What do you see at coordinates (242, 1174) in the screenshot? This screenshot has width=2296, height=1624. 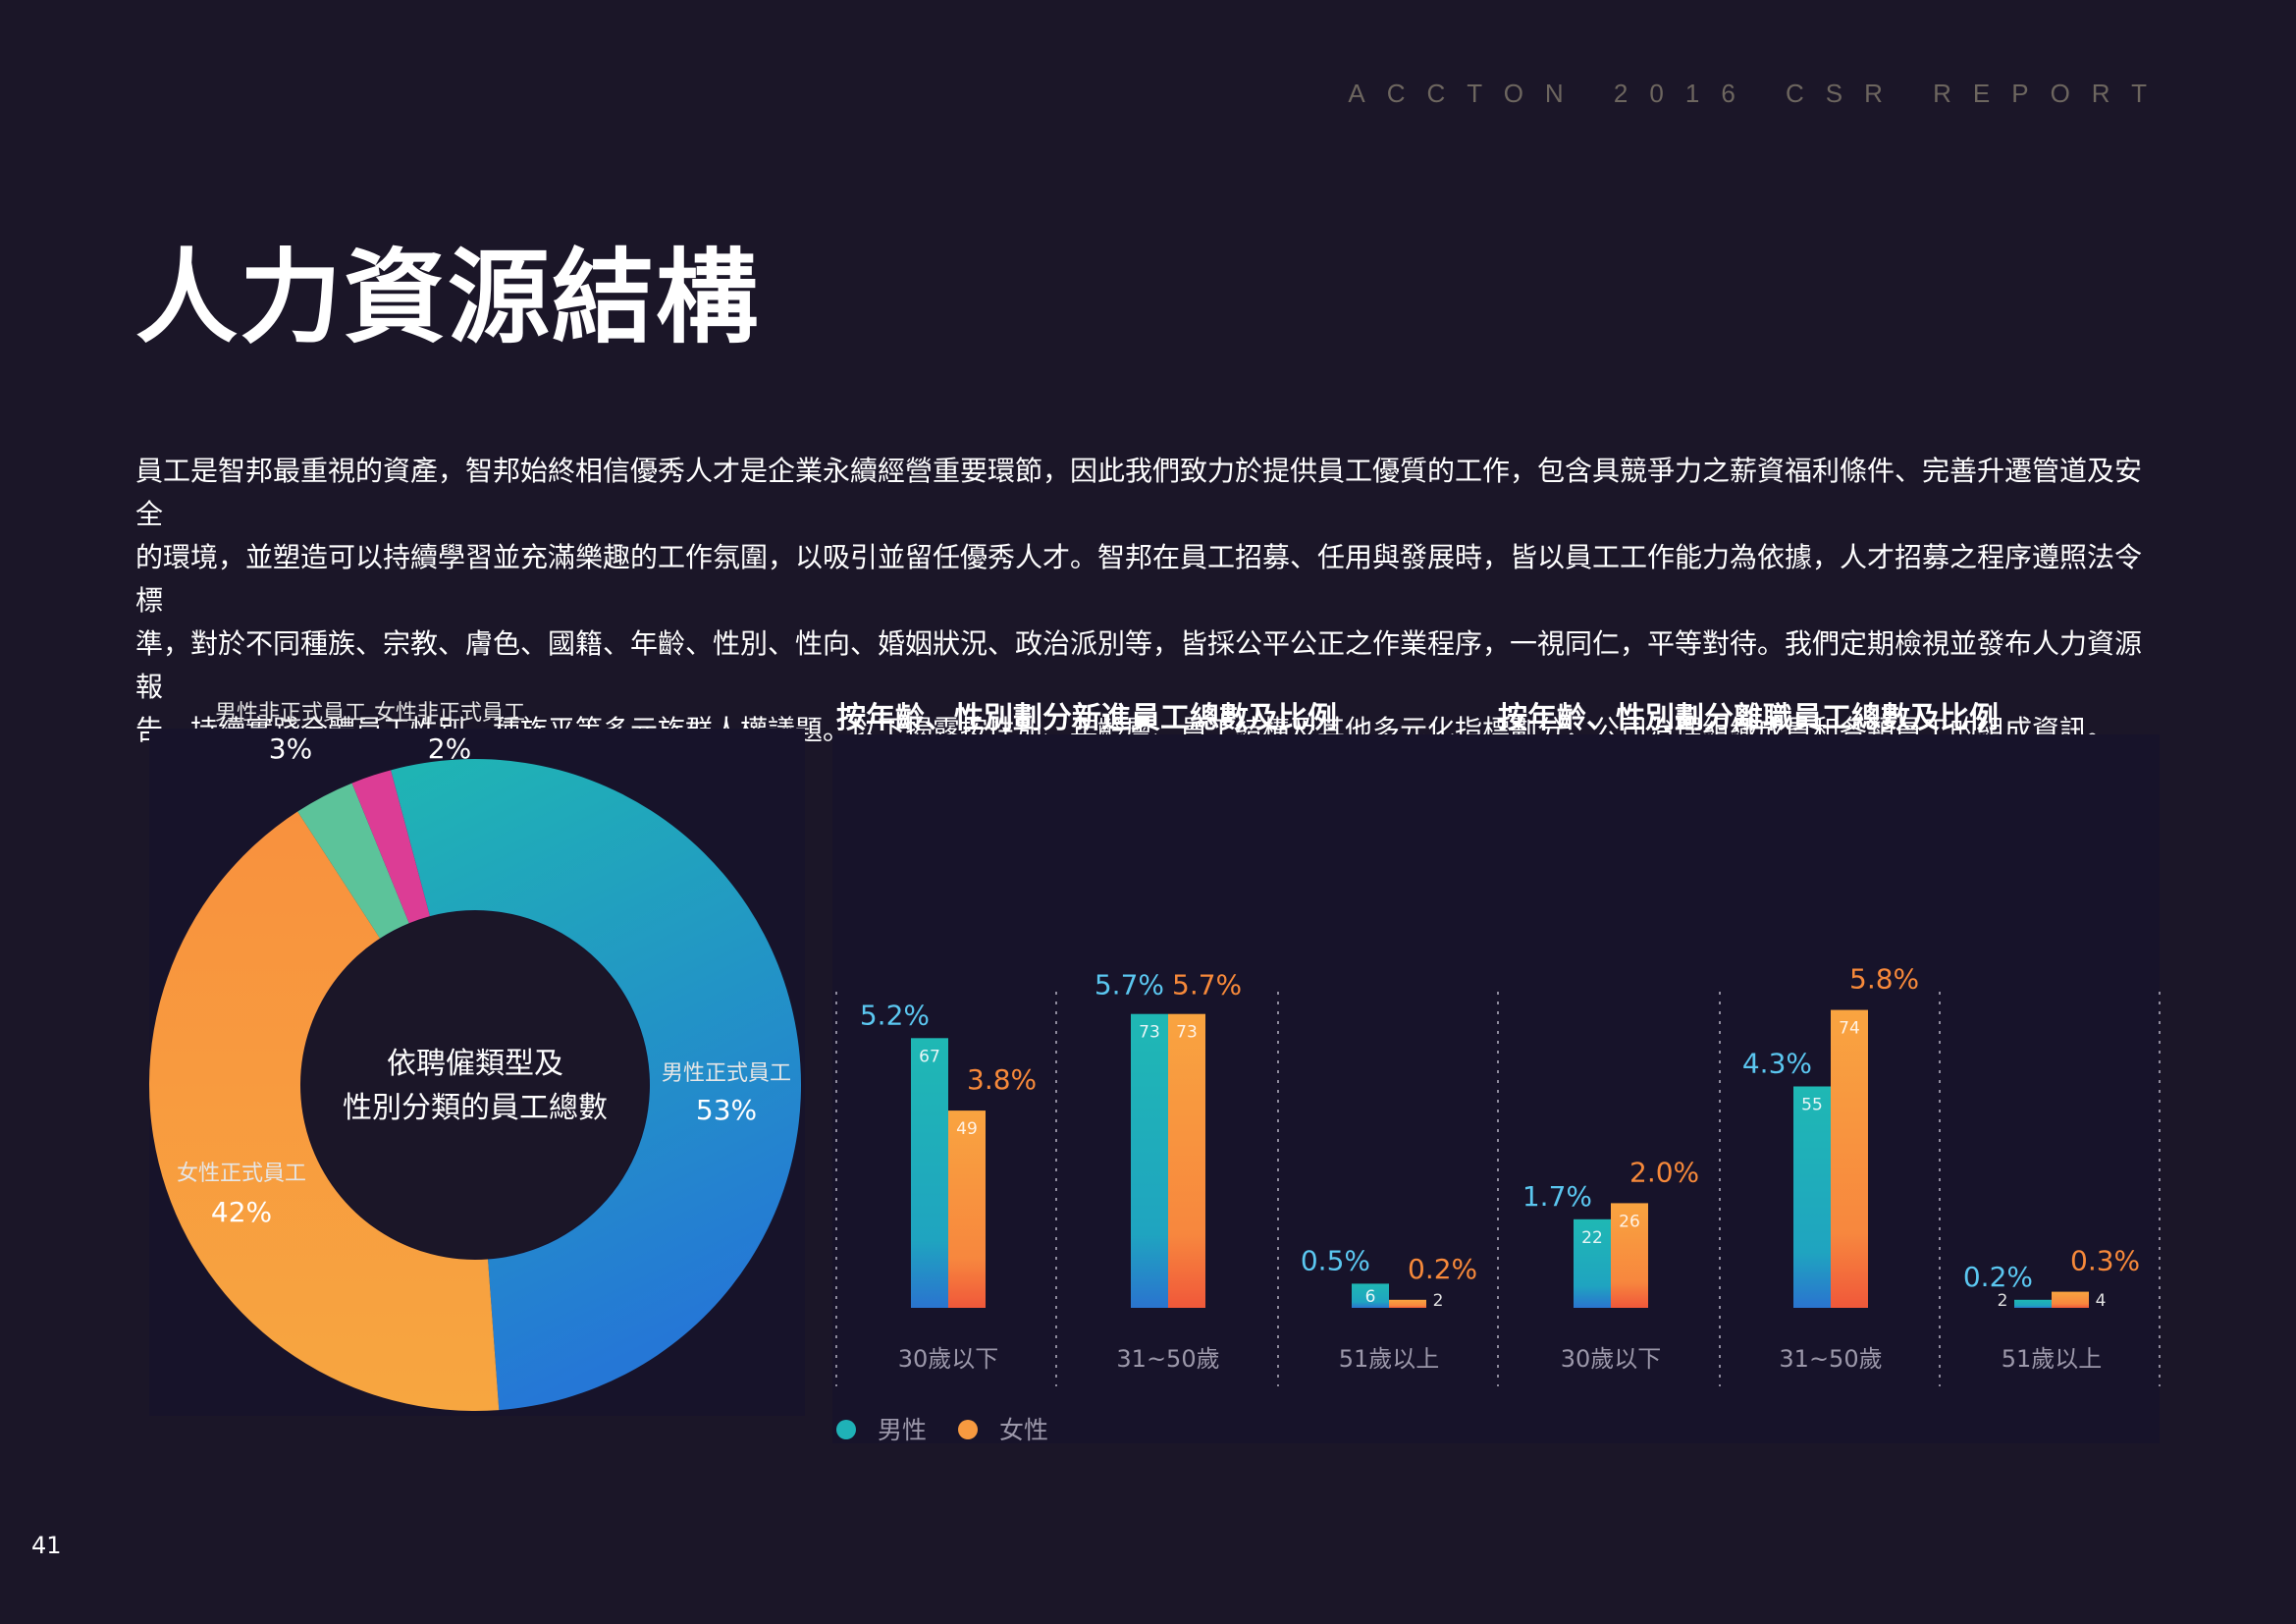 I see `donut-slice-label: 女性正式員工` at bounding box center [242, 1174].